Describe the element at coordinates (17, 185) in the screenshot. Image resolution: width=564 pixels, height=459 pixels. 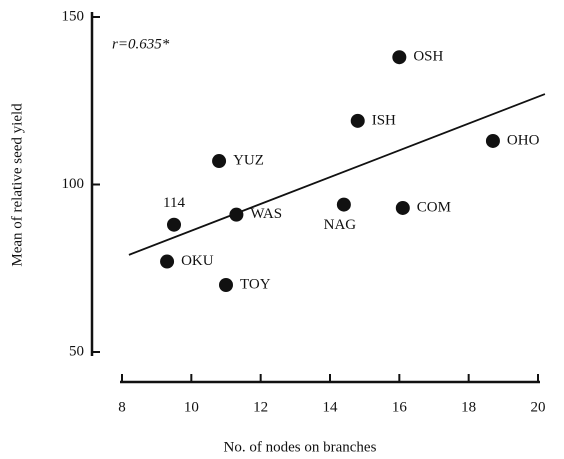
I see `y-axis-label: Mean of relative seed yield` at that location.